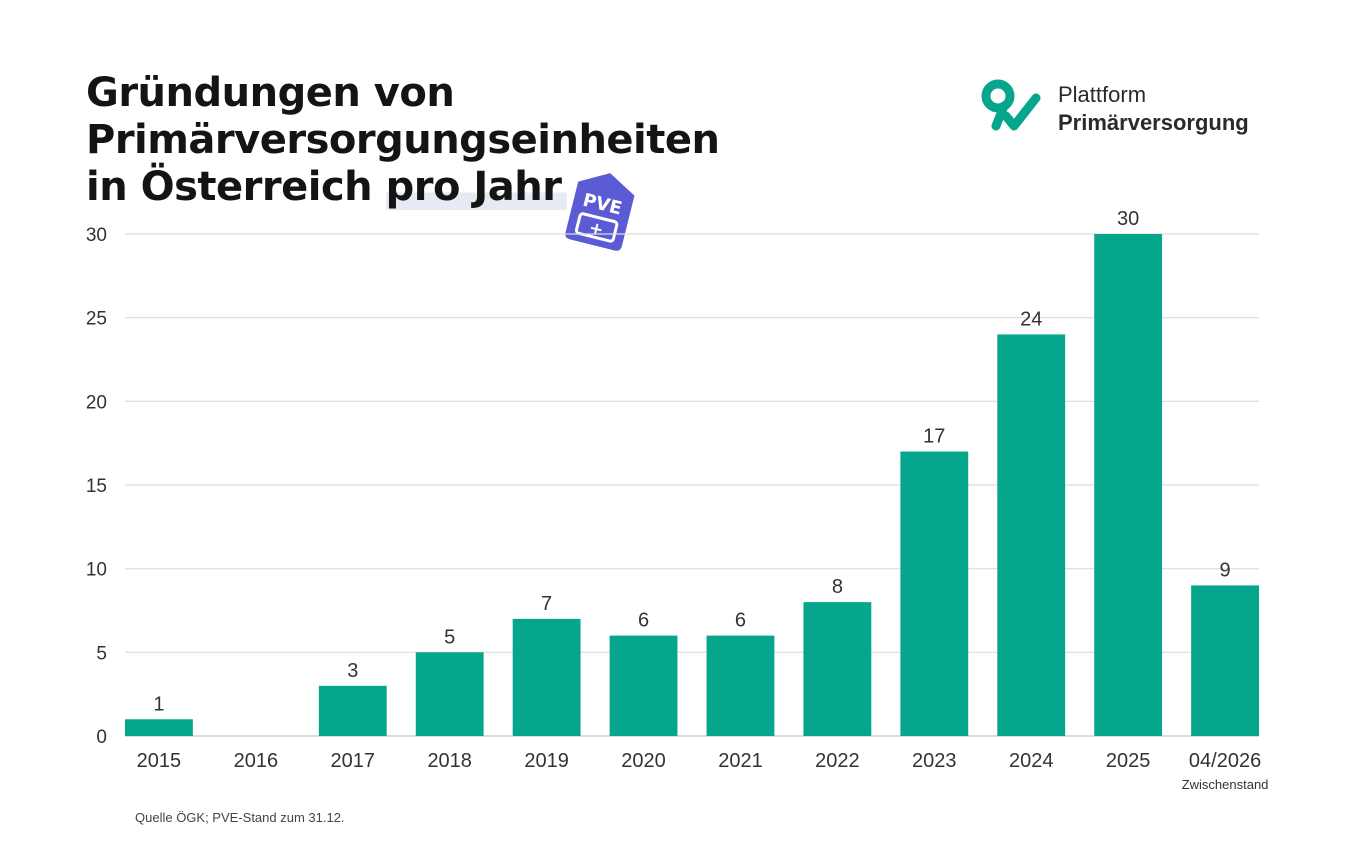 The height and width of the screenshot is (860, 1350). Describe the element at coordinates (236, 187) in the screenshot. I see `title-line-3-start: in Österreich` at that location.